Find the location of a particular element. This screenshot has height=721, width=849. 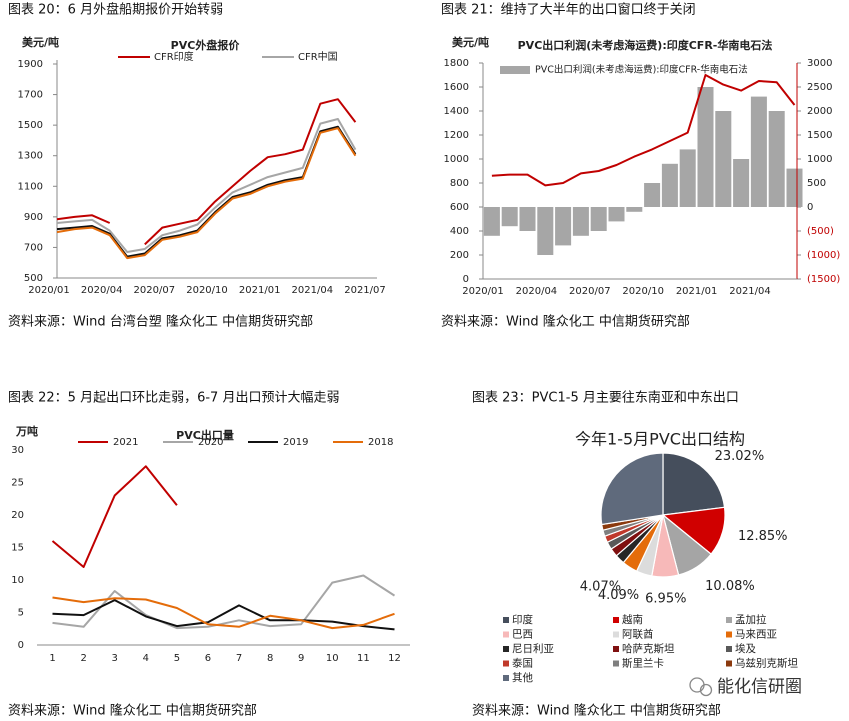

legend-label: 2018 is located at coordinates (380, 442).